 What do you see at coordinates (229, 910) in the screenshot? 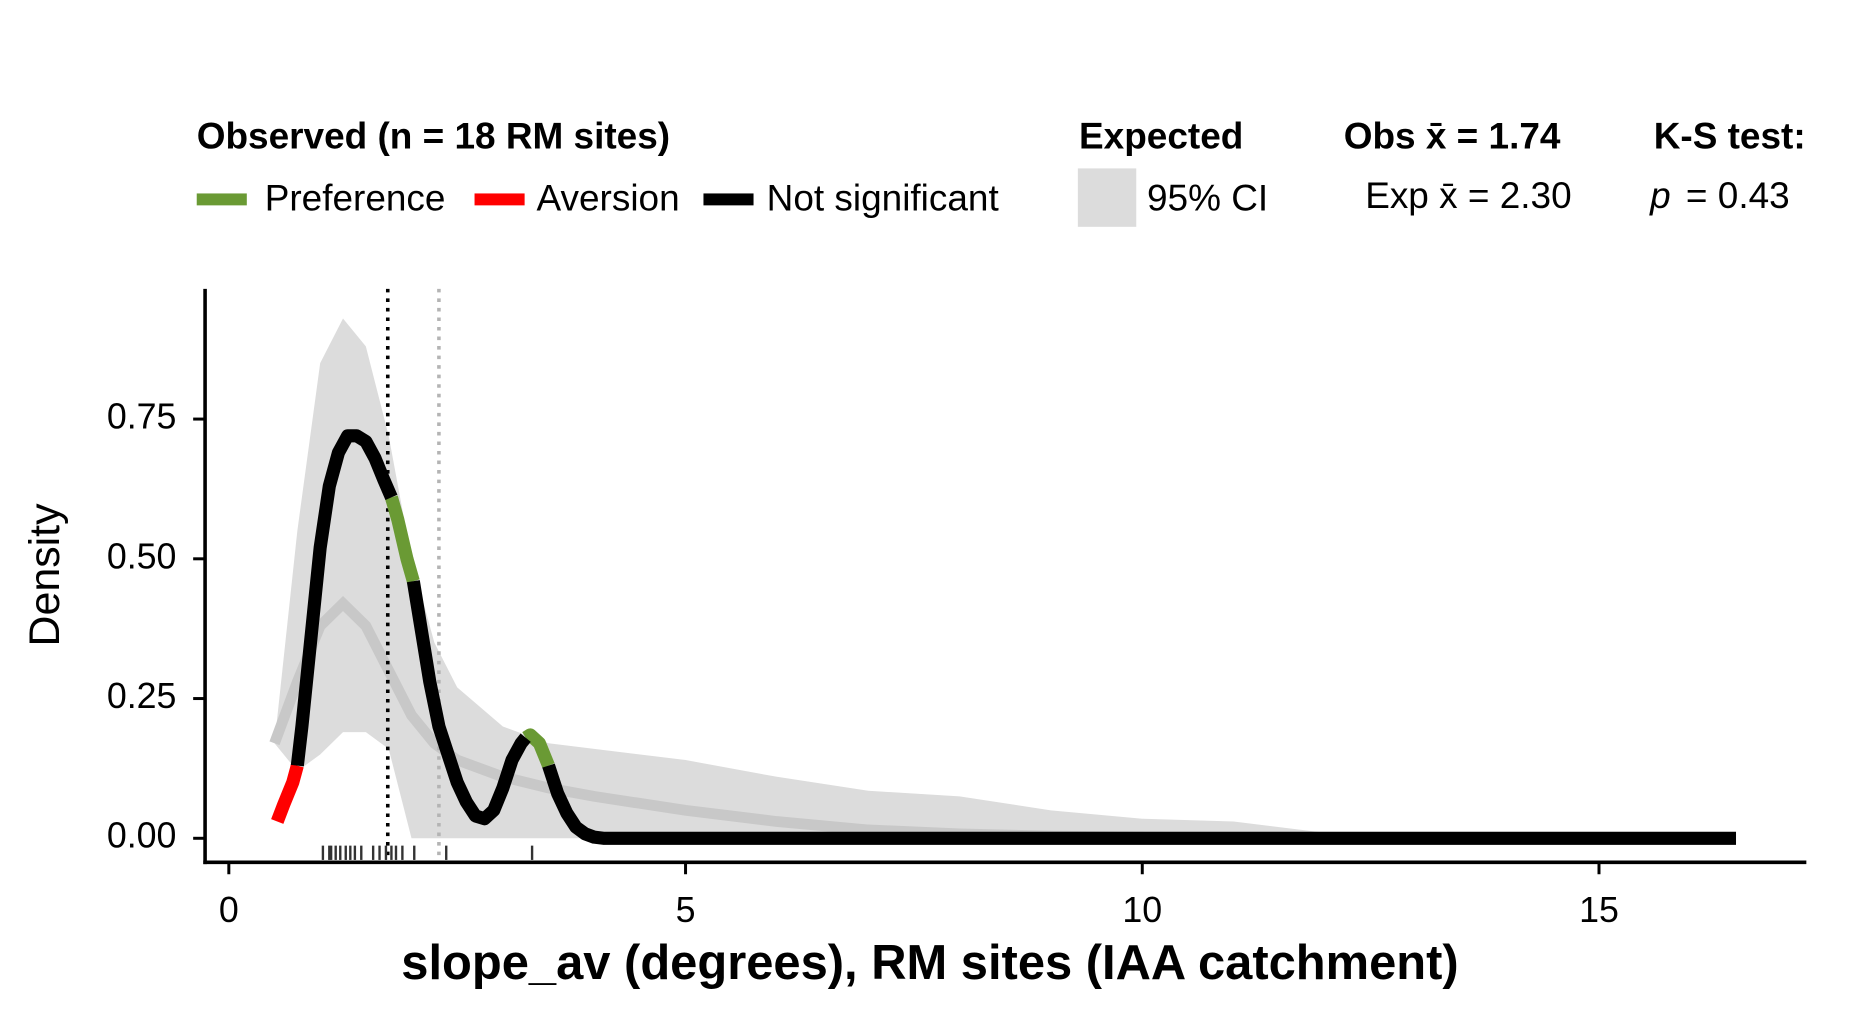
I see `x-tick-label: 0` at bounding box center [229, 910].